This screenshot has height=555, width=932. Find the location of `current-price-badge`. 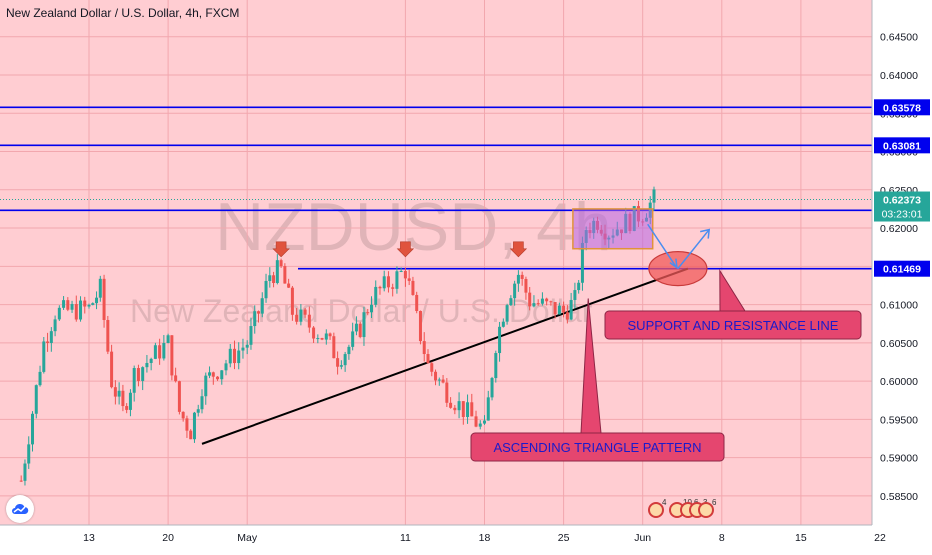

current-price-badge is located at coordinates (902, 206).